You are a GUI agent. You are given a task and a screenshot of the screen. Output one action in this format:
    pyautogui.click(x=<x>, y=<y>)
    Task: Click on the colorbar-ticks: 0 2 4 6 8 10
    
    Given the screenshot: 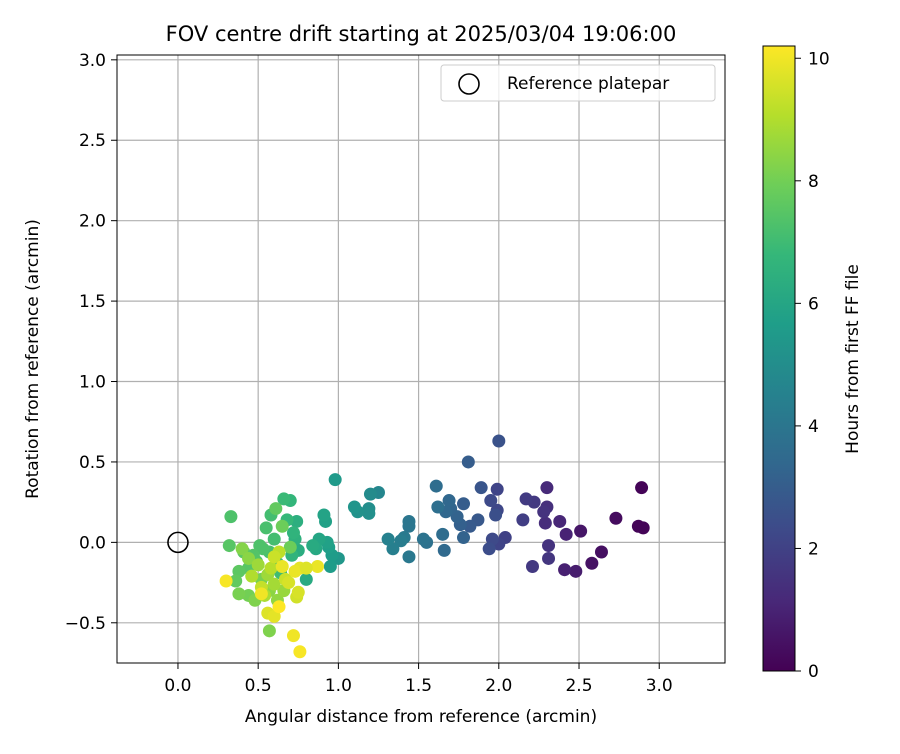 What is the action you would take?
    pyautogui.click(x=812, y=365)
    